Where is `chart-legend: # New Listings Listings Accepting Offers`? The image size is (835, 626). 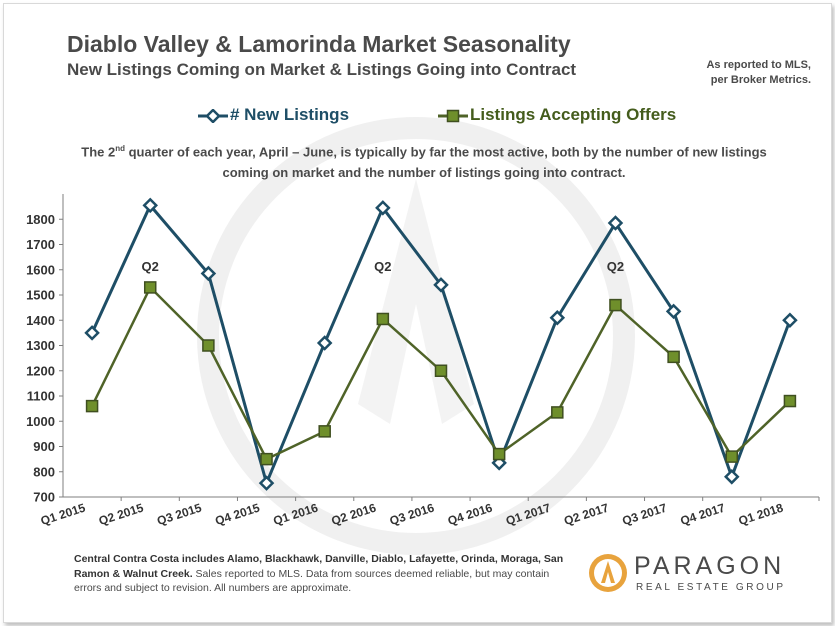
chart-legend: # New Listings Listings Accepting Offers is located at coordinates (417, 117).